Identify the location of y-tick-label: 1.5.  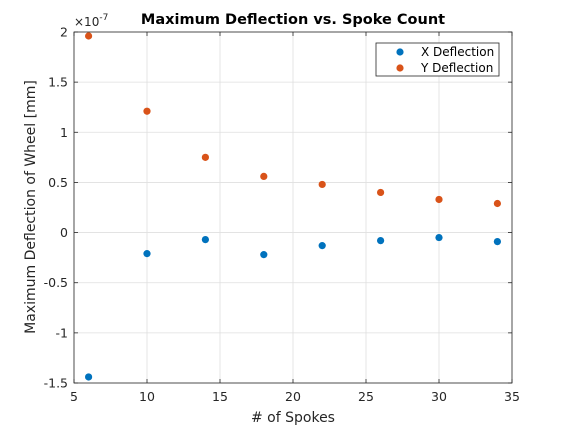
(58, 82).